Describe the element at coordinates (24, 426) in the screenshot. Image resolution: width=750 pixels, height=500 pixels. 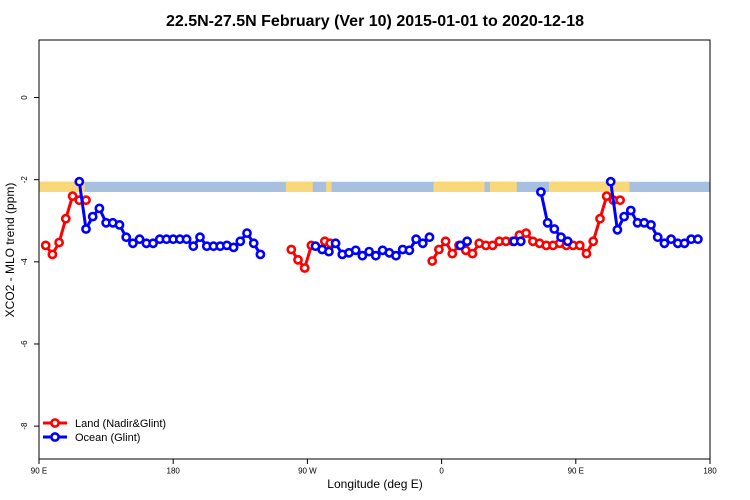
I see `y-tick-label: -8` at that location.